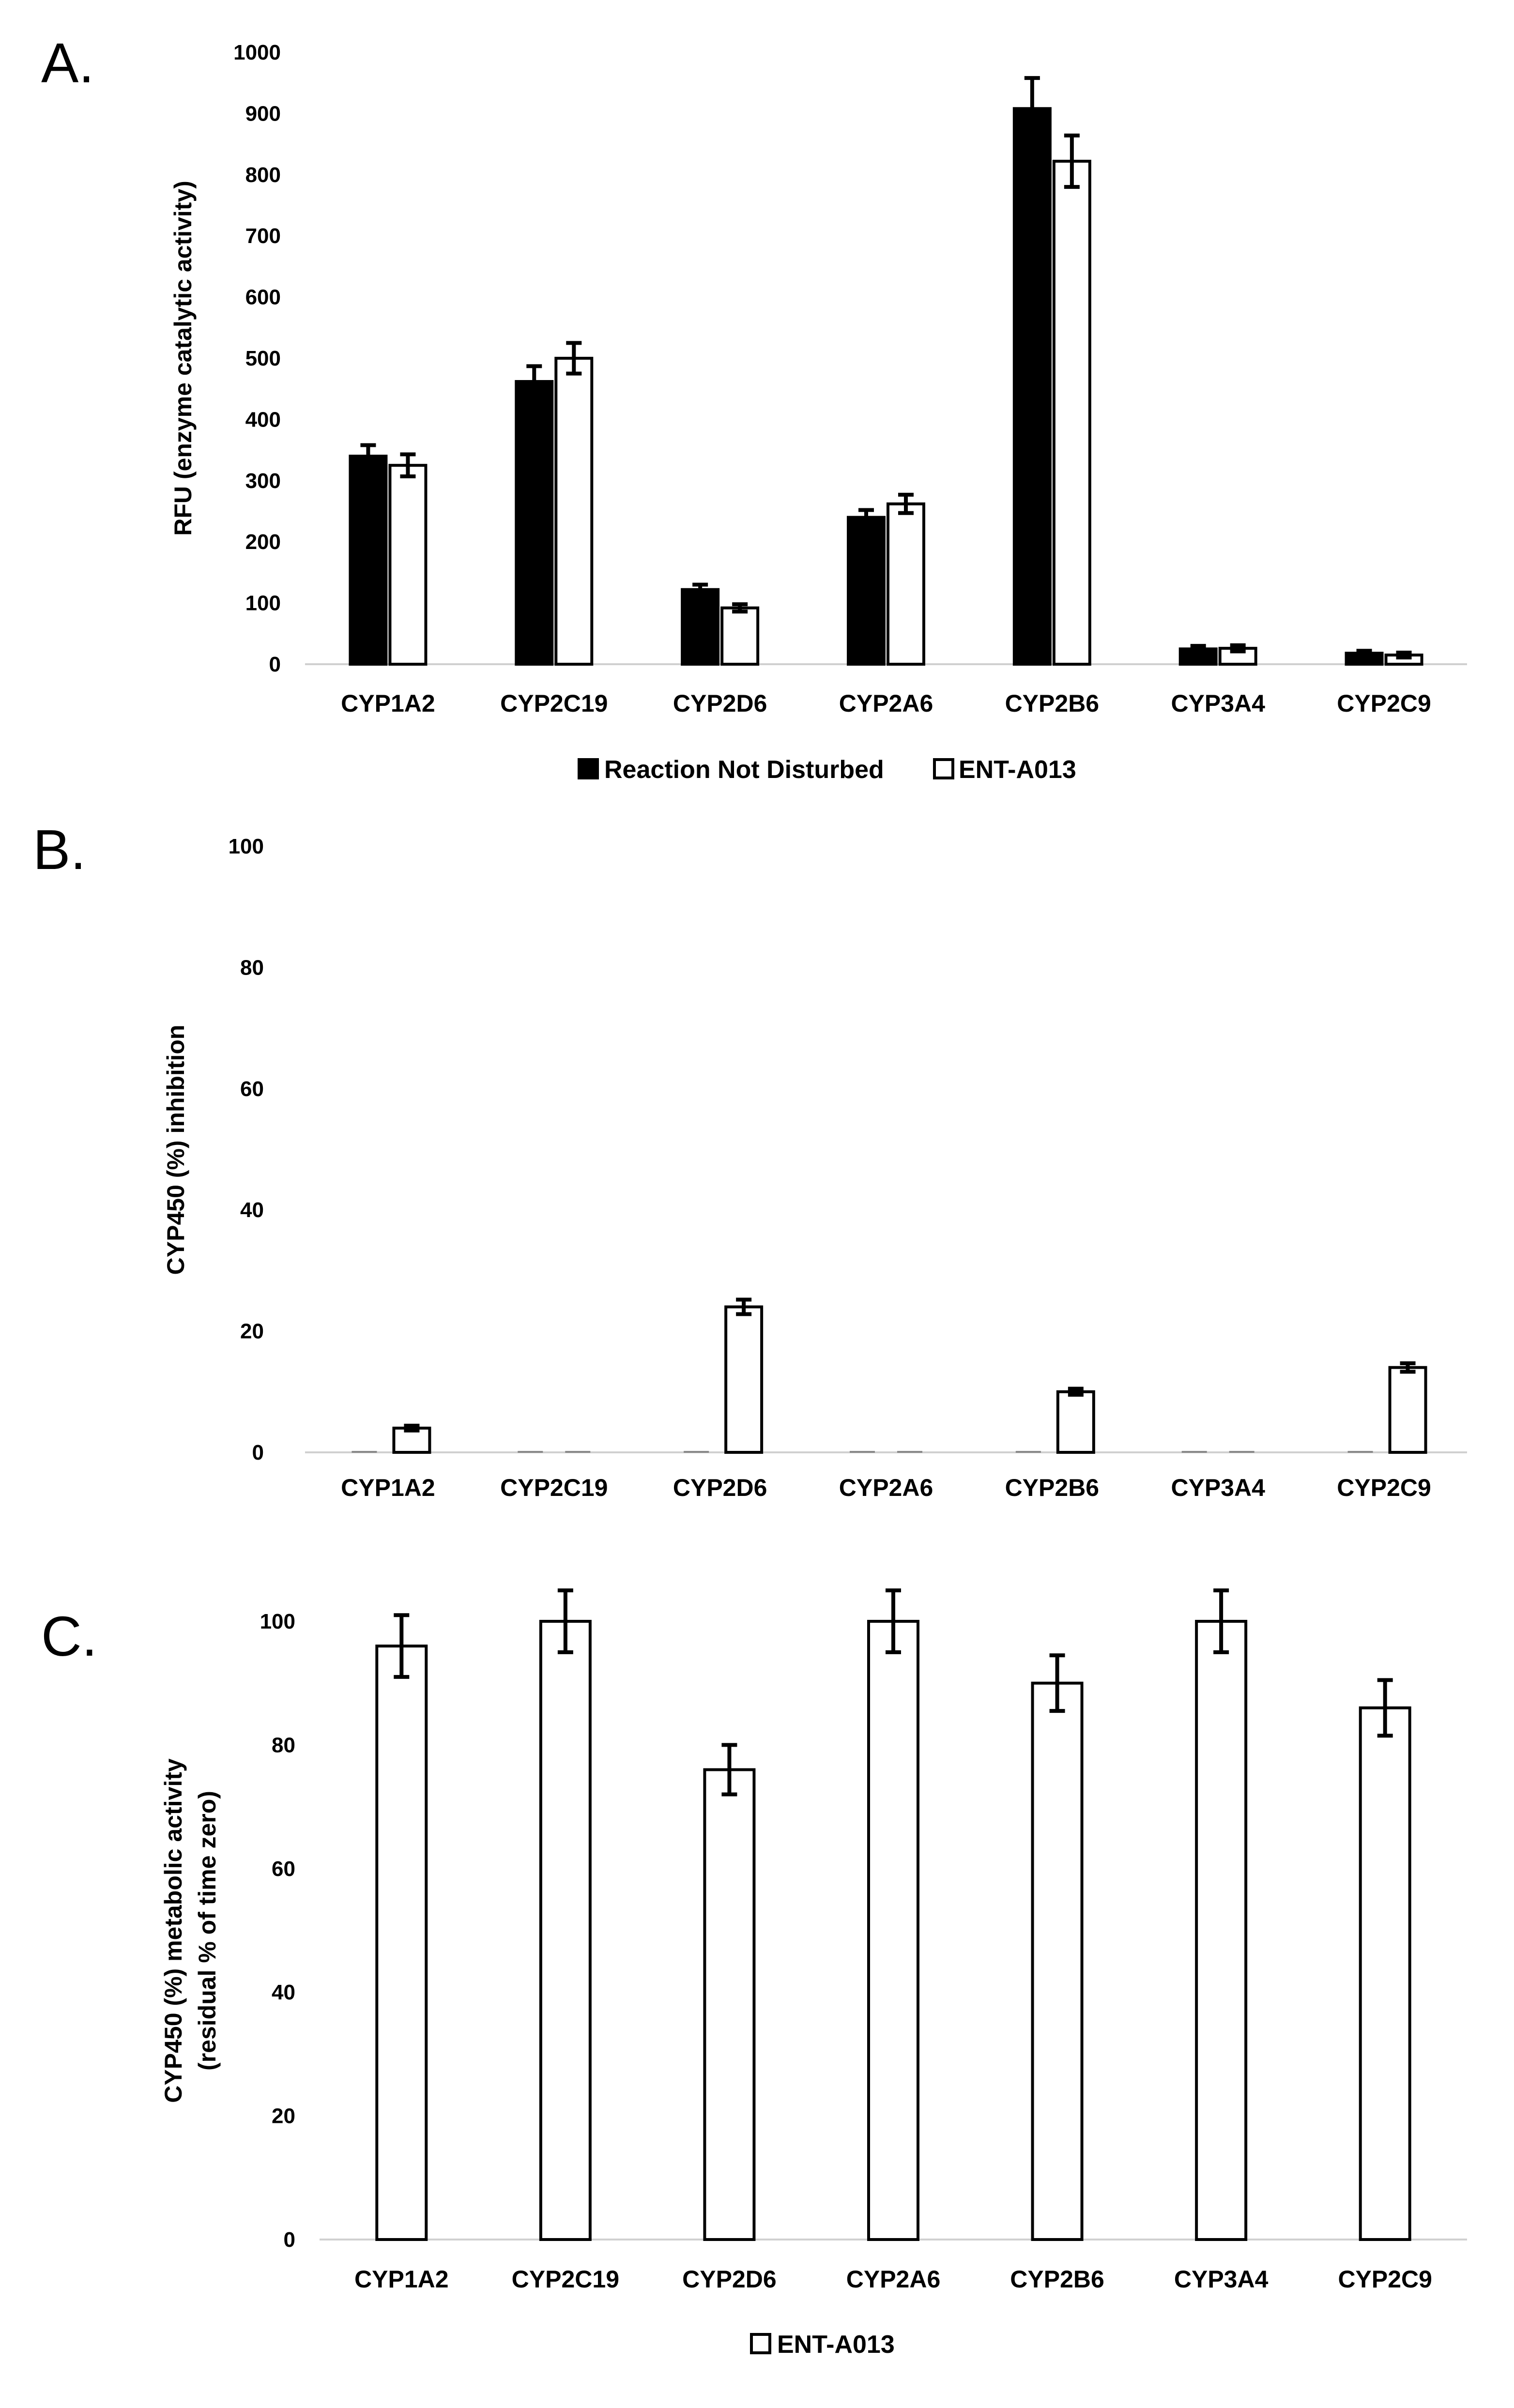 The width and height of the screenshot is (1514, 2408). I want to click on y-tick-label: 900, so click(263, 113).